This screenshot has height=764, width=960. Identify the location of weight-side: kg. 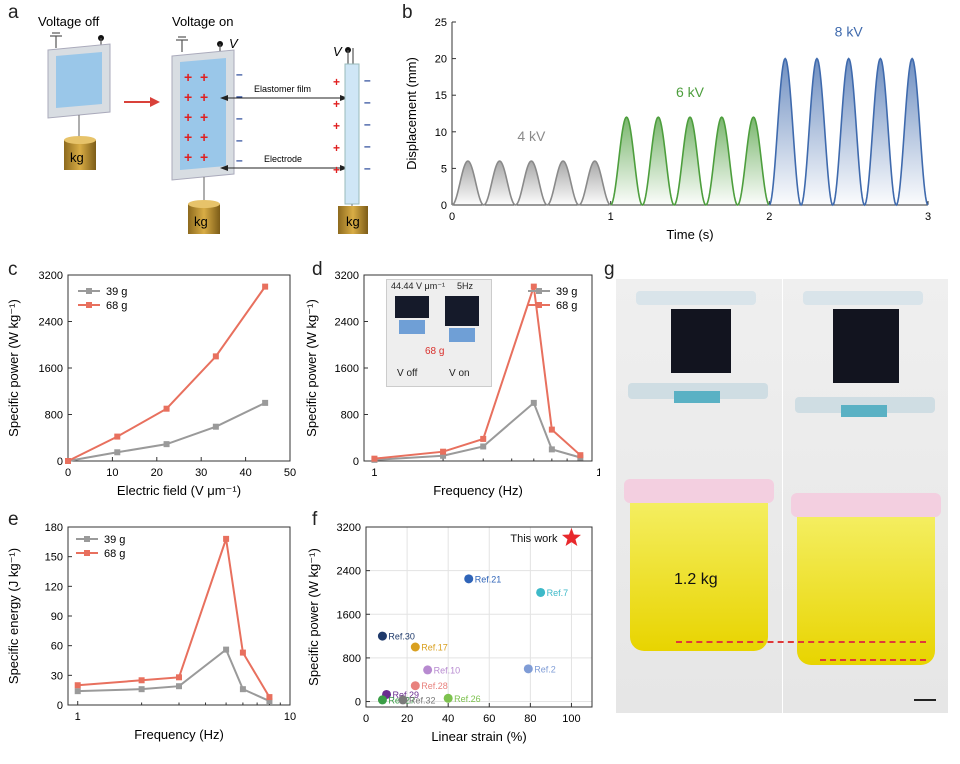
(353, 220).